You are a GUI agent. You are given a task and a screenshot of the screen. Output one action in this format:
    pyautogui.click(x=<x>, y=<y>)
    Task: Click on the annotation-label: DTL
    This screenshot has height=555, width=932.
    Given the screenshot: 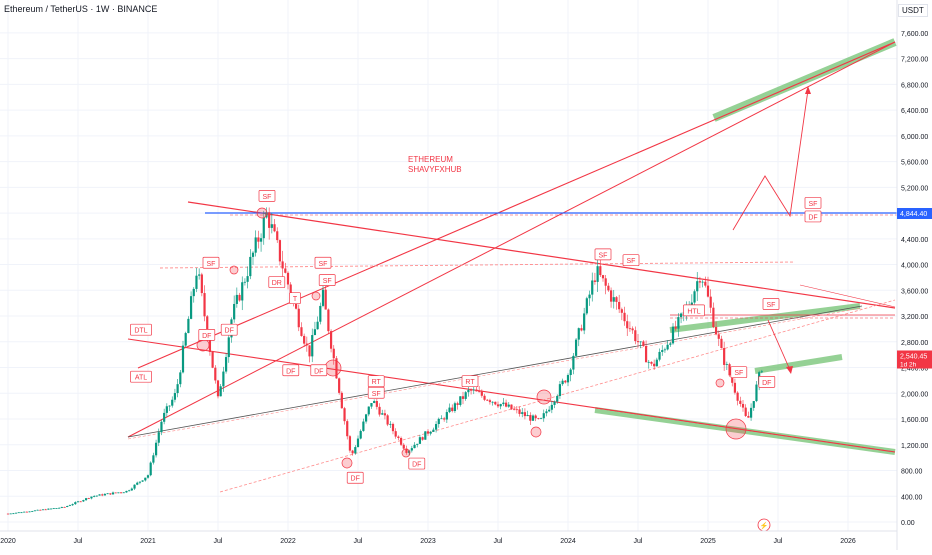 What is the action you would take?
    pyautogui.click(x=140, y=331)
    